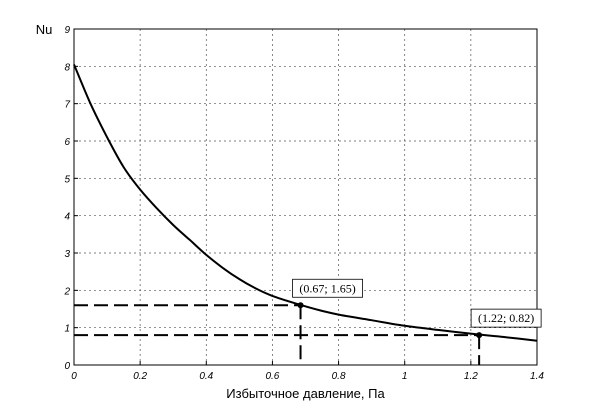 This screenshot has height=411, width=594. I want to click on guide-lines, so click(277, 334).